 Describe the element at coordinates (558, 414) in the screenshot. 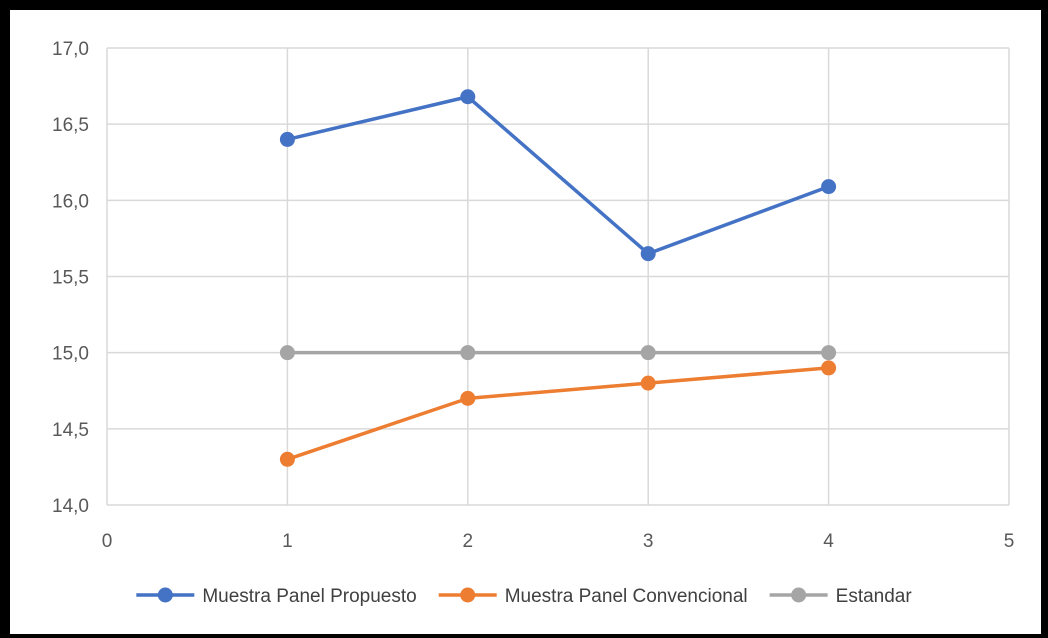

I see `series-line-muestra-panel-convencional` at that location.